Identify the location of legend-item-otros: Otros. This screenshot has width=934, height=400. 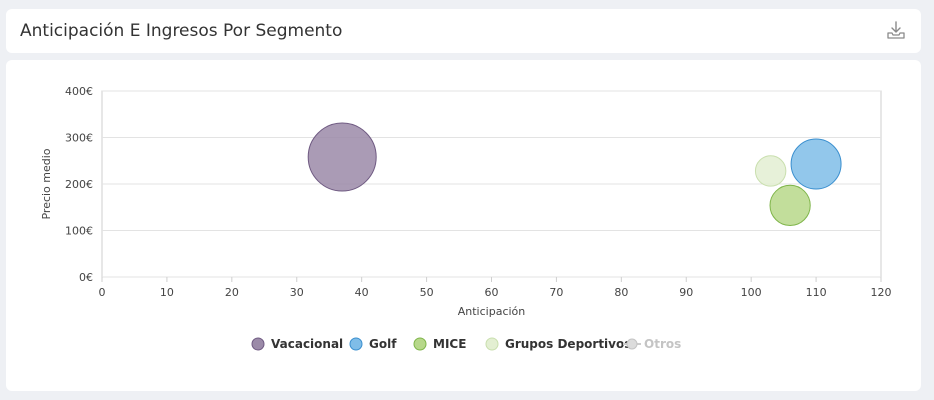
(652, 344).